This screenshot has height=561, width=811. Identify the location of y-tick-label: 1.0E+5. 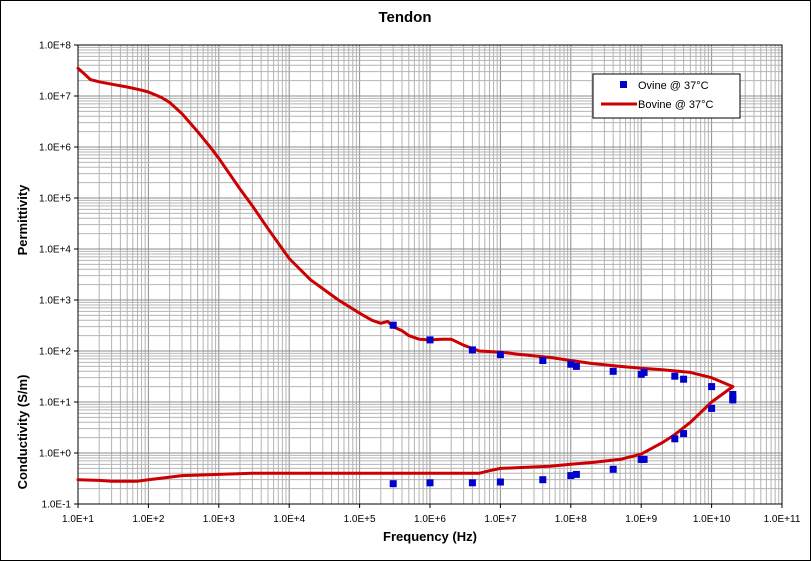
(55, 199).